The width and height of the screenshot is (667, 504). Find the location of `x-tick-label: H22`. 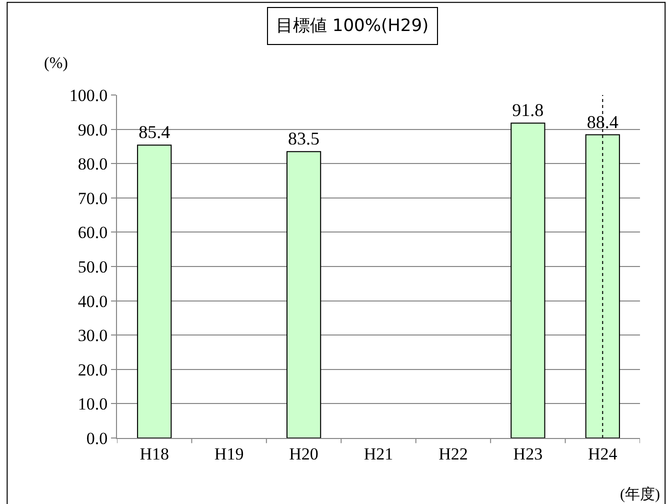

x-tick-label: H22 is located at coordinates (453, 454).